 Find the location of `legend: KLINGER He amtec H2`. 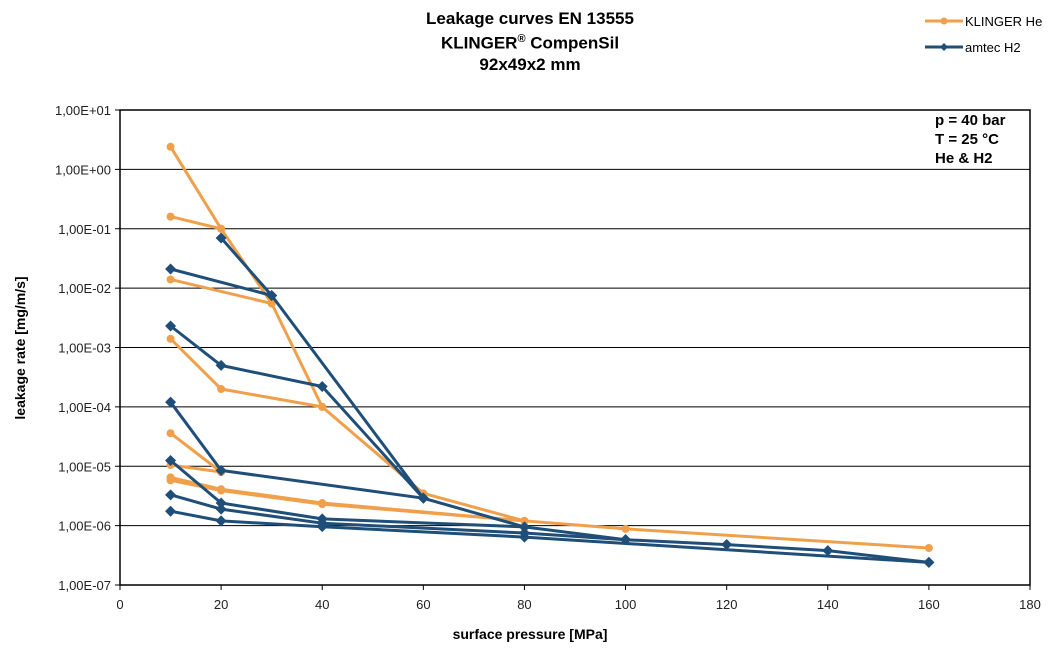

legend: KLINGER He amtec H2 is located at coordinates (983, 34).